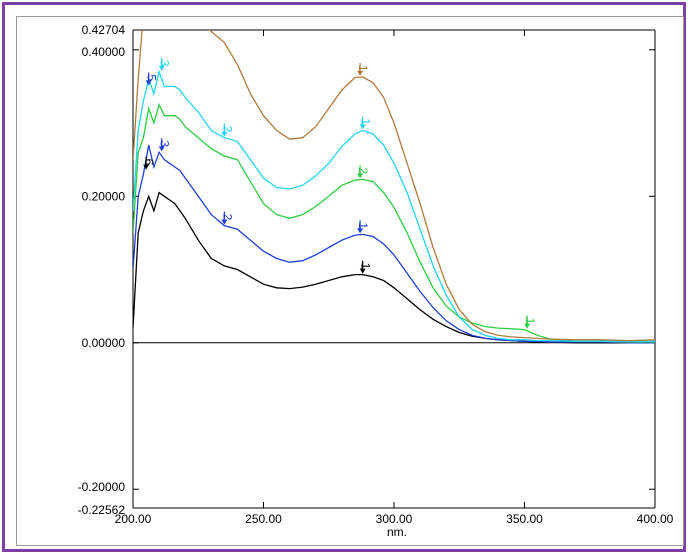 Image resolution: width=692 pixels, height=558 pixels. What do you see at coordinates (397, 532) in the screenshot?
I see `x-axis-label: nm.` at bounding box center [397, 532].